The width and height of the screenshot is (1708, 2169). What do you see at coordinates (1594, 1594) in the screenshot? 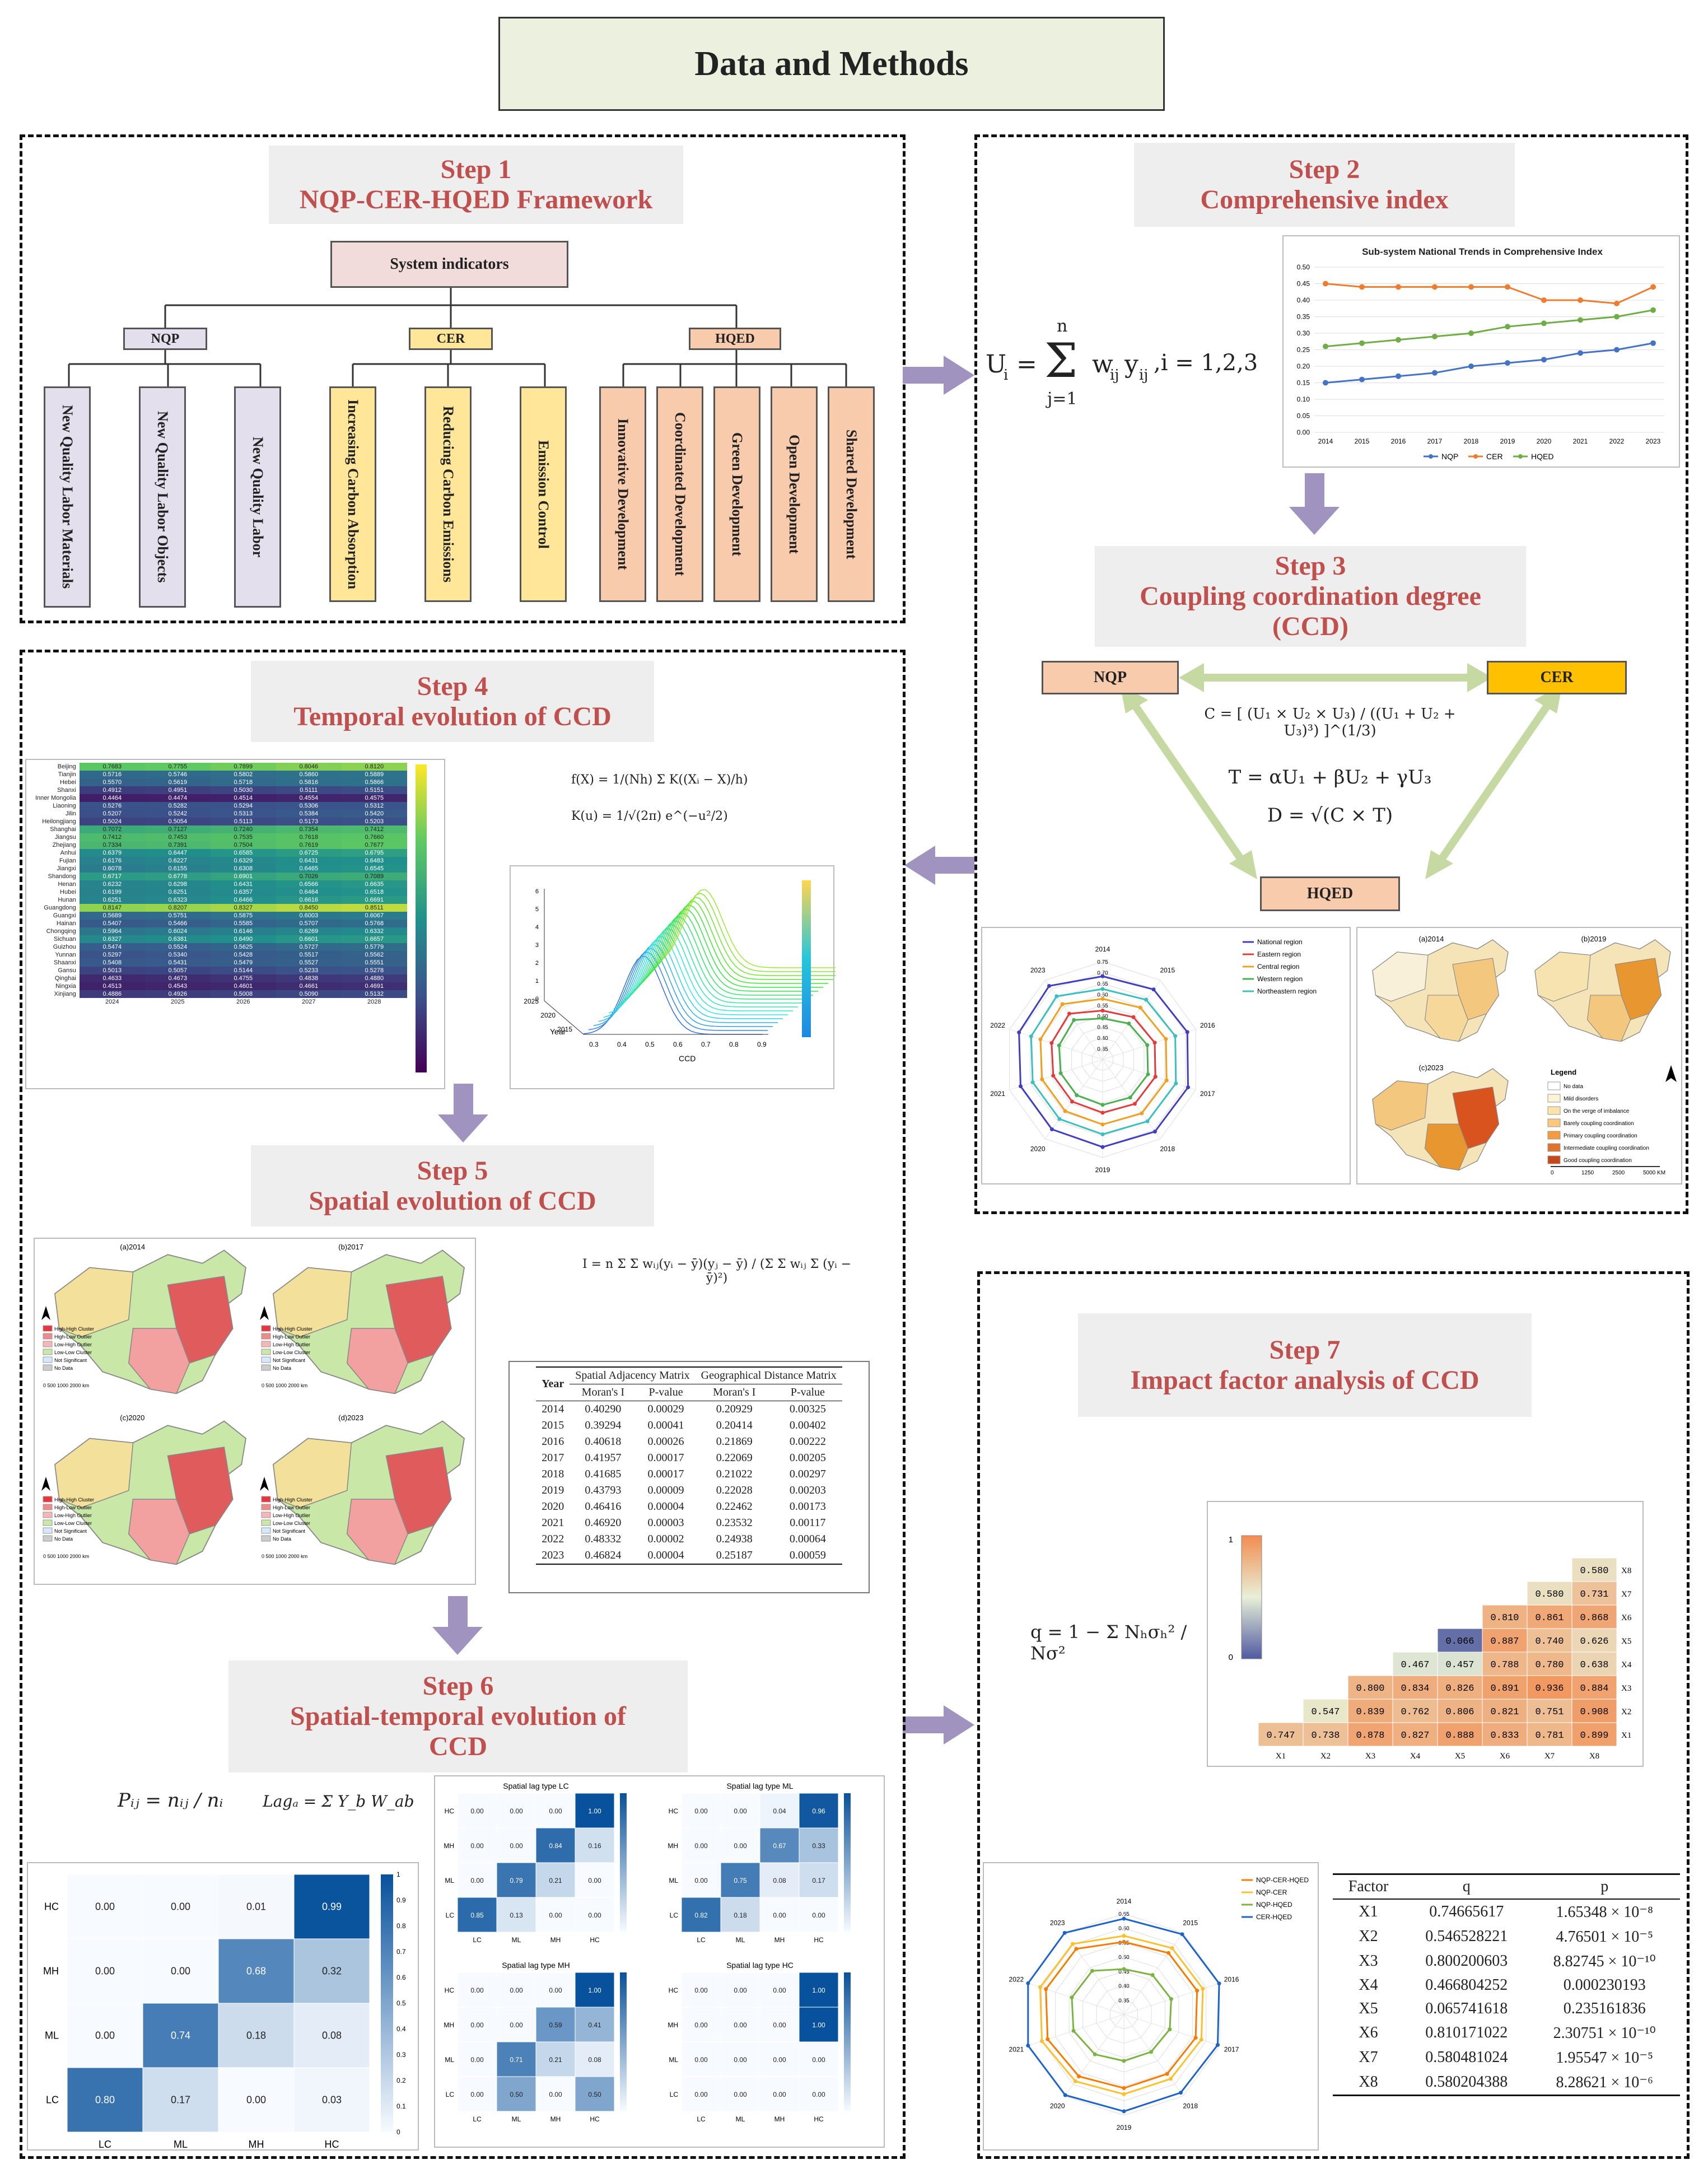
I see `interaction-cell-value: 0.731` at bounding box center [1594, 1594].